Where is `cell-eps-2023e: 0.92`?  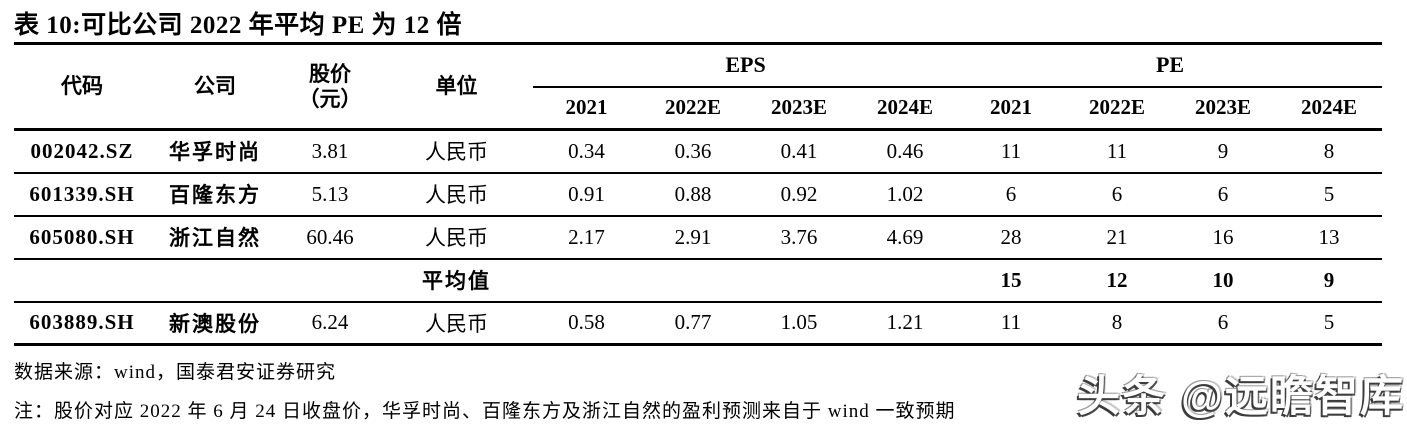 cell-eps-2023e: 0.92 is located at coordinates (799, 194).